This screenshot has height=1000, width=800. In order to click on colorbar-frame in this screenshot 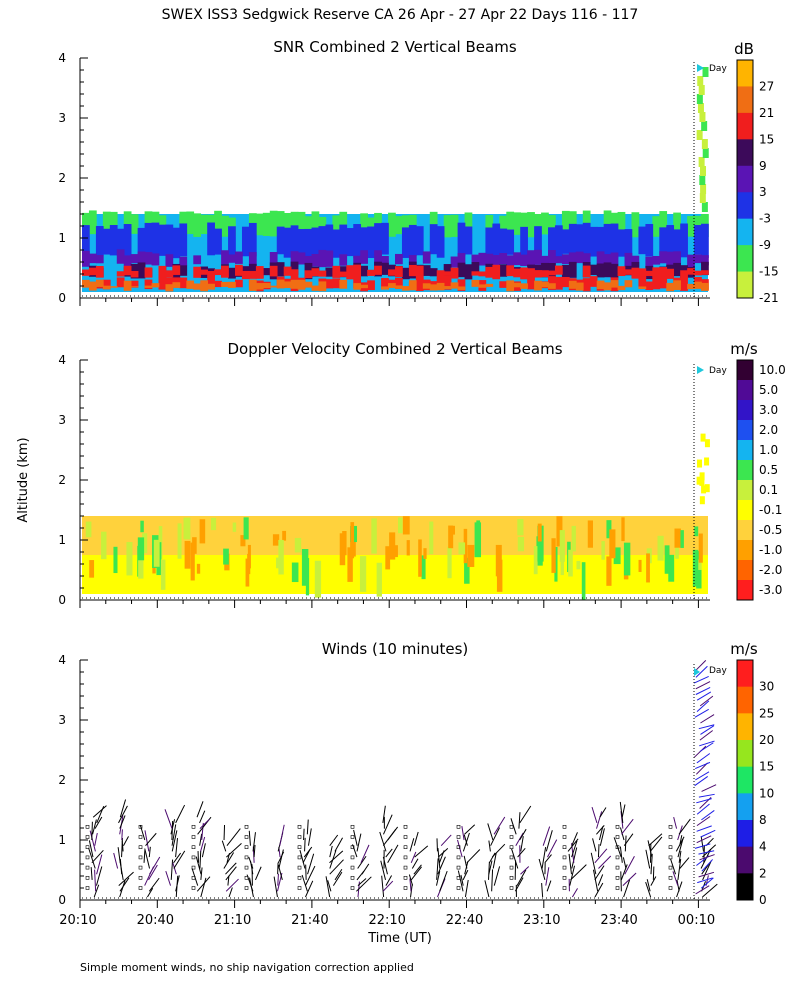, I will do `click(745, 780)`.